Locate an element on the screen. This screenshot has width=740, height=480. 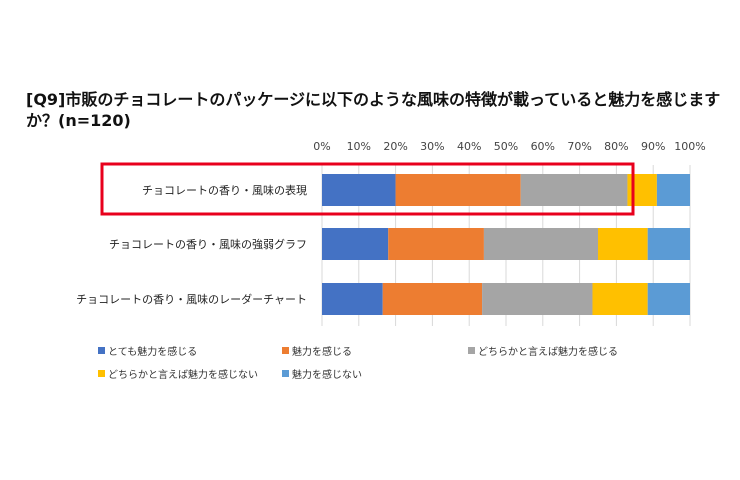
legend-label: どちらかと言えば魅力を感じない is located at coordinates (183, 374).